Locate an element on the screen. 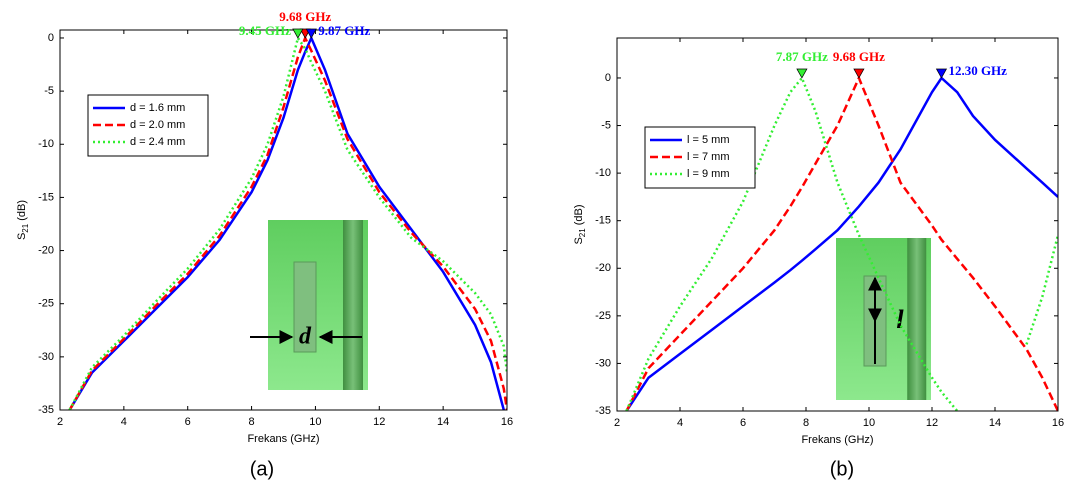  peak-label: 12.30 GHz is located at coordinates (977, 70).